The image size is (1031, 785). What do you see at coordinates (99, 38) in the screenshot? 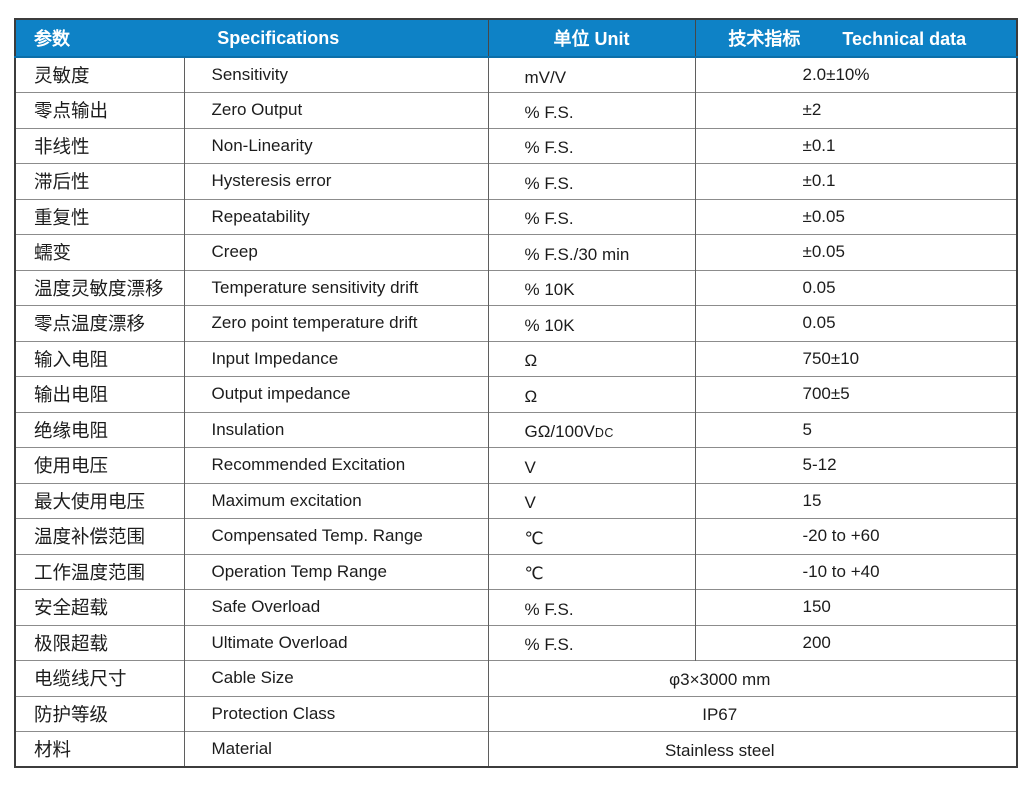
I see `header-param-cn: 参数` at bounding box center [99, 38].